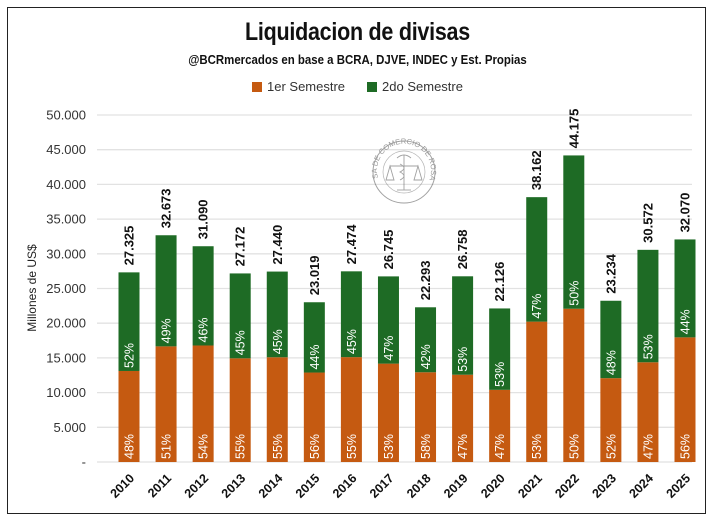 This screenshot has height=523, width=715. I want to click on x-tick-label-2012: 2012, so click(197, 486).